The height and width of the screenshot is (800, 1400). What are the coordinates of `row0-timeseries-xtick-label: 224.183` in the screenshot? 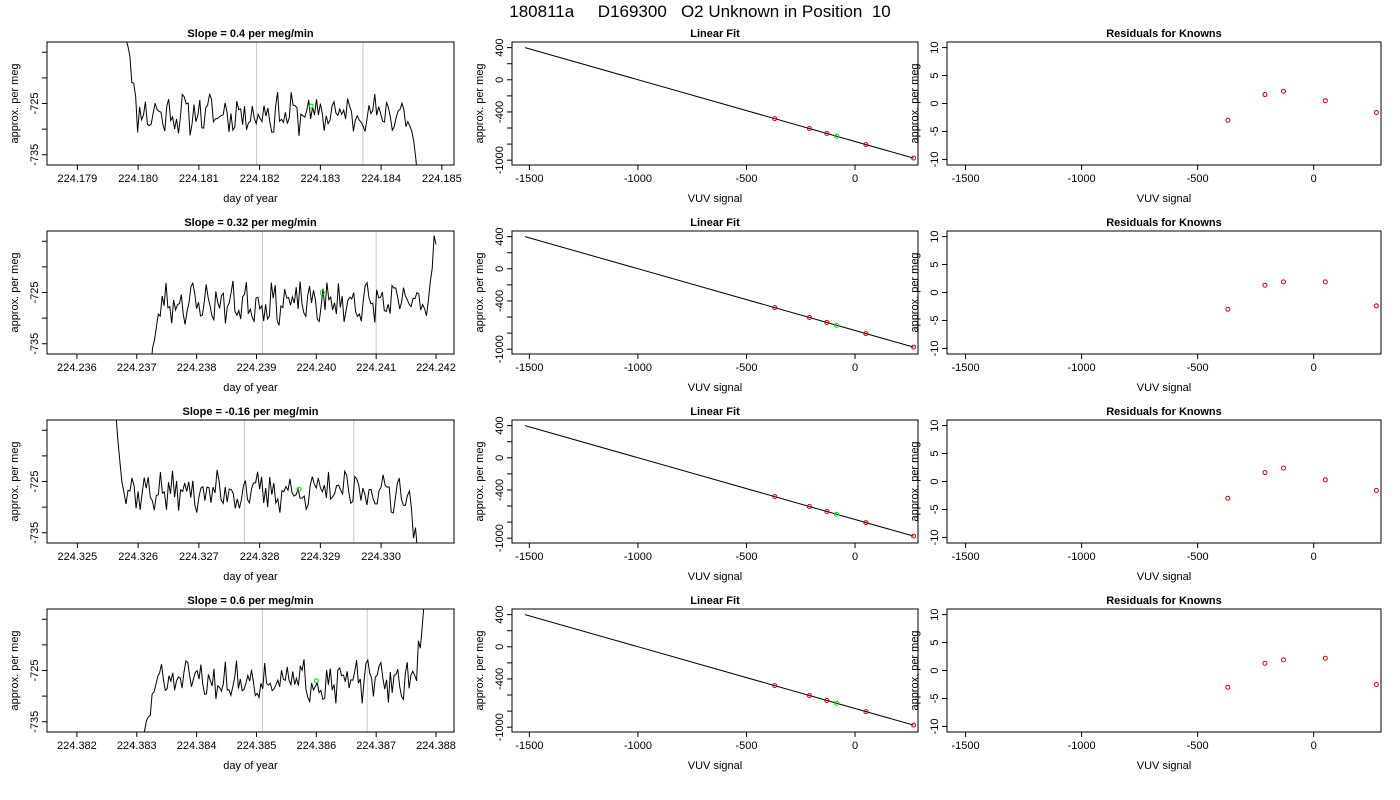 It's located at (320, 179).